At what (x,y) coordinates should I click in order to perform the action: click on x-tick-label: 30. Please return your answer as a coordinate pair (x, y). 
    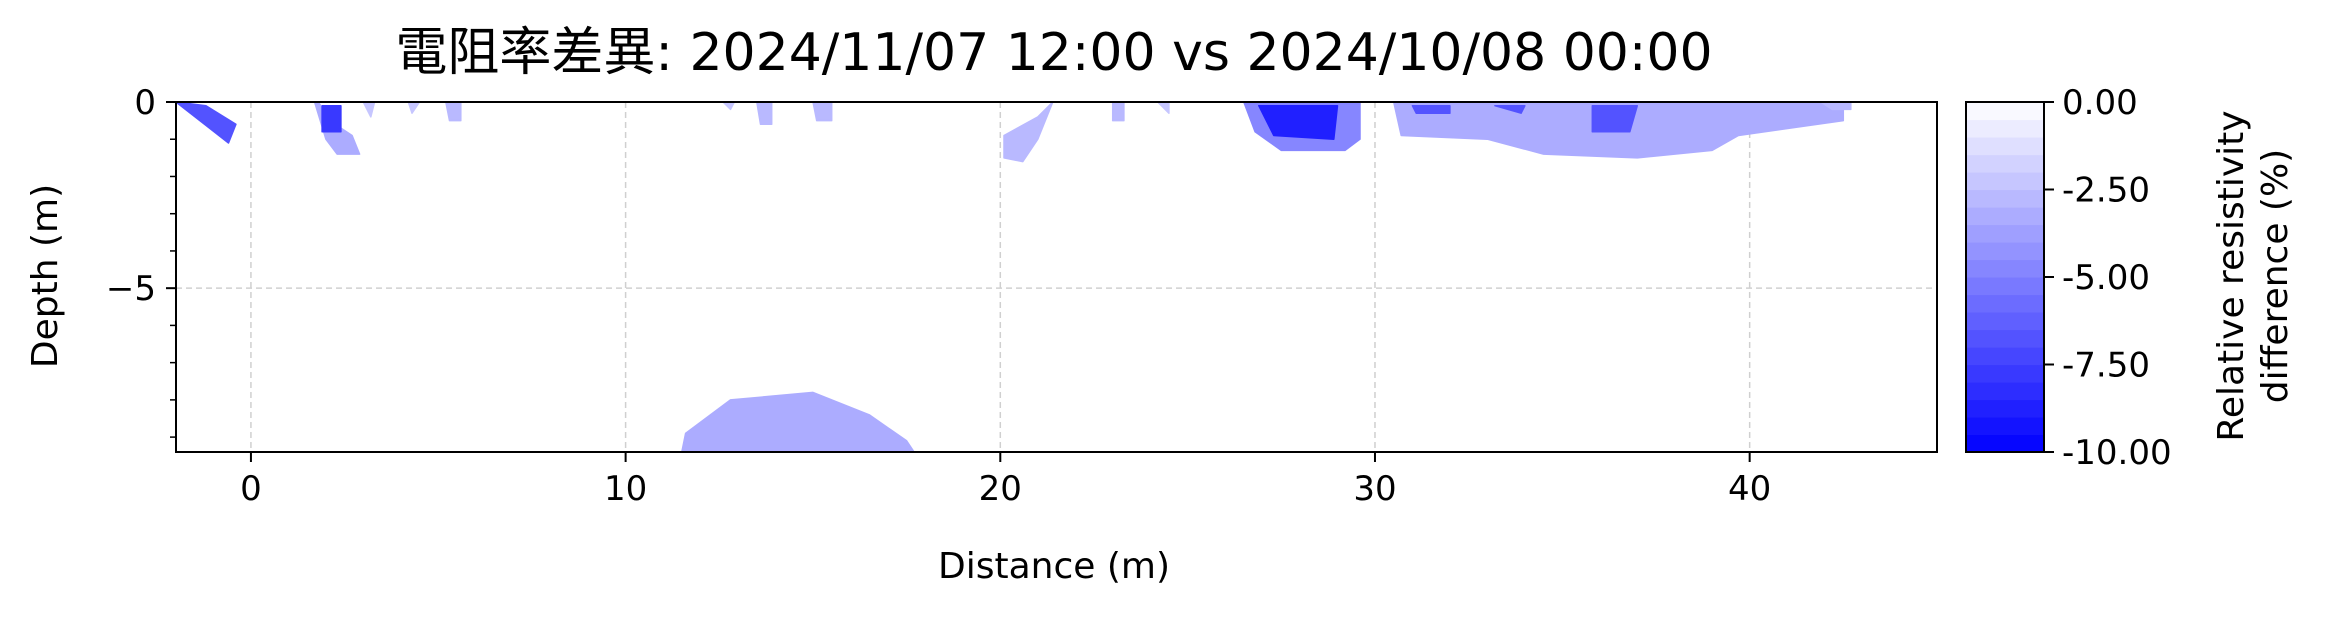
    Looking at the image, I should click on (1374, 489).